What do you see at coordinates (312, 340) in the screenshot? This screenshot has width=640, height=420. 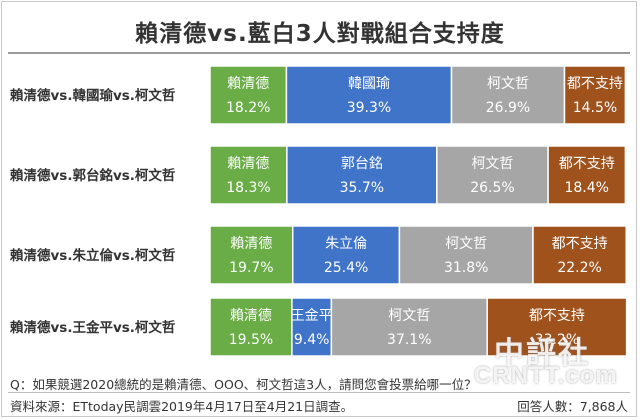 I see `segment-value: 9.4%` at bounding box center [312, 340].